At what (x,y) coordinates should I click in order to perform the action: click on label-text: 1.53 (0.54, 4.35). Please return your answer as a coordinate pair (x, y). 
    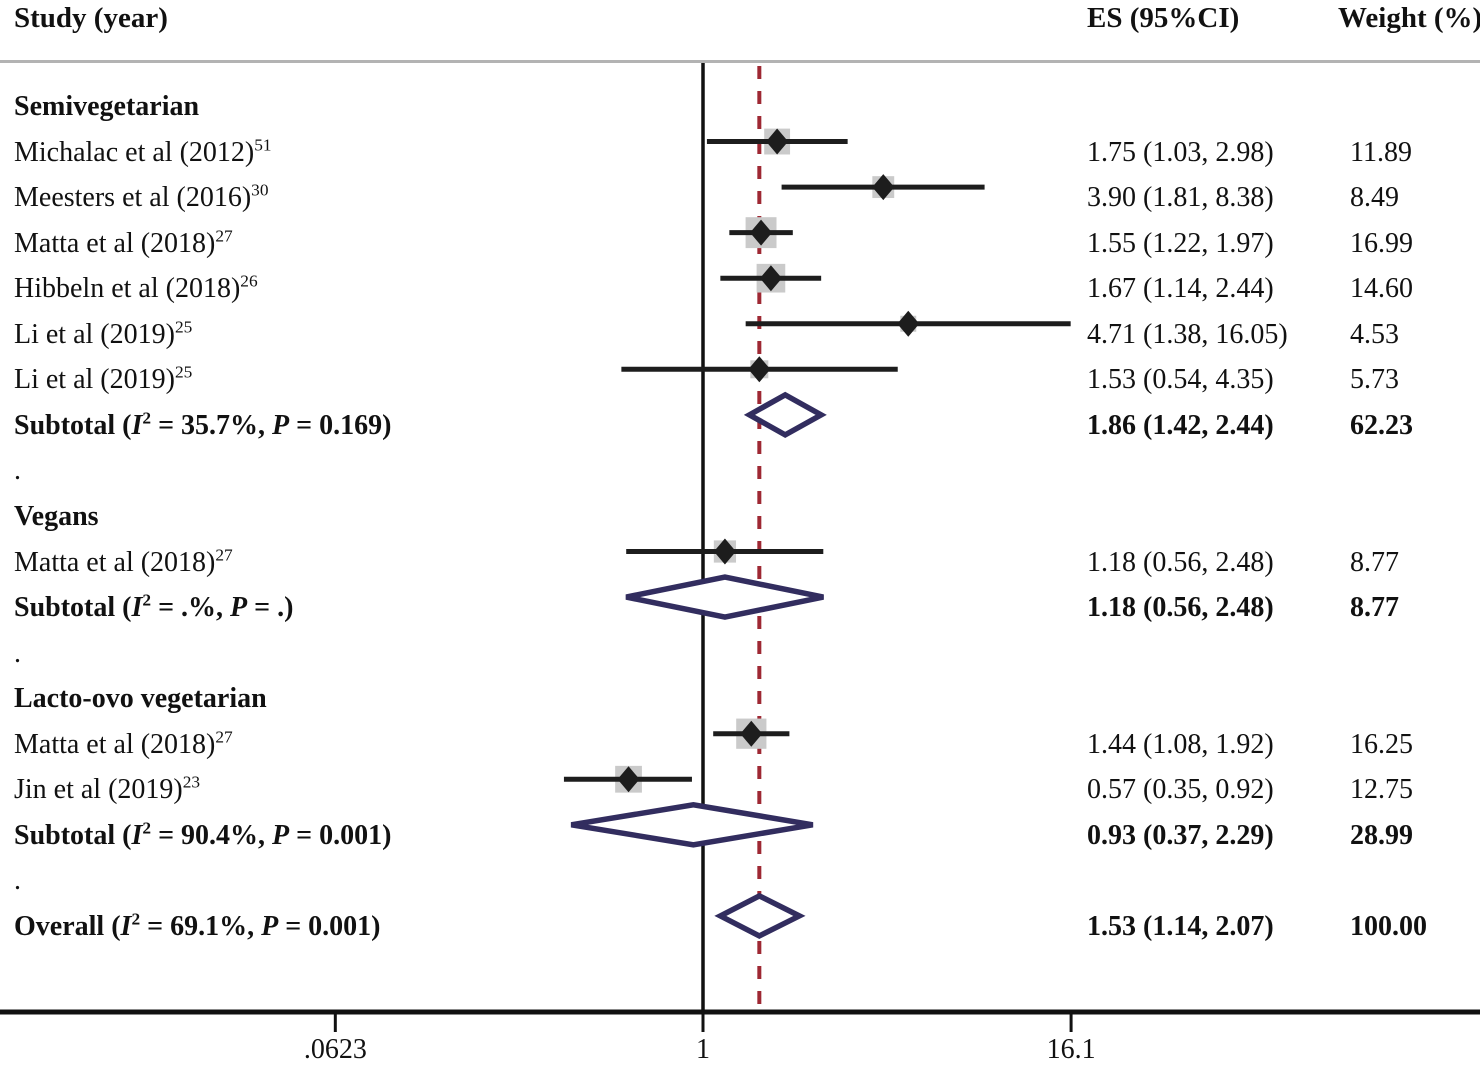
    Looking at the image, I should click on (1180, 380).